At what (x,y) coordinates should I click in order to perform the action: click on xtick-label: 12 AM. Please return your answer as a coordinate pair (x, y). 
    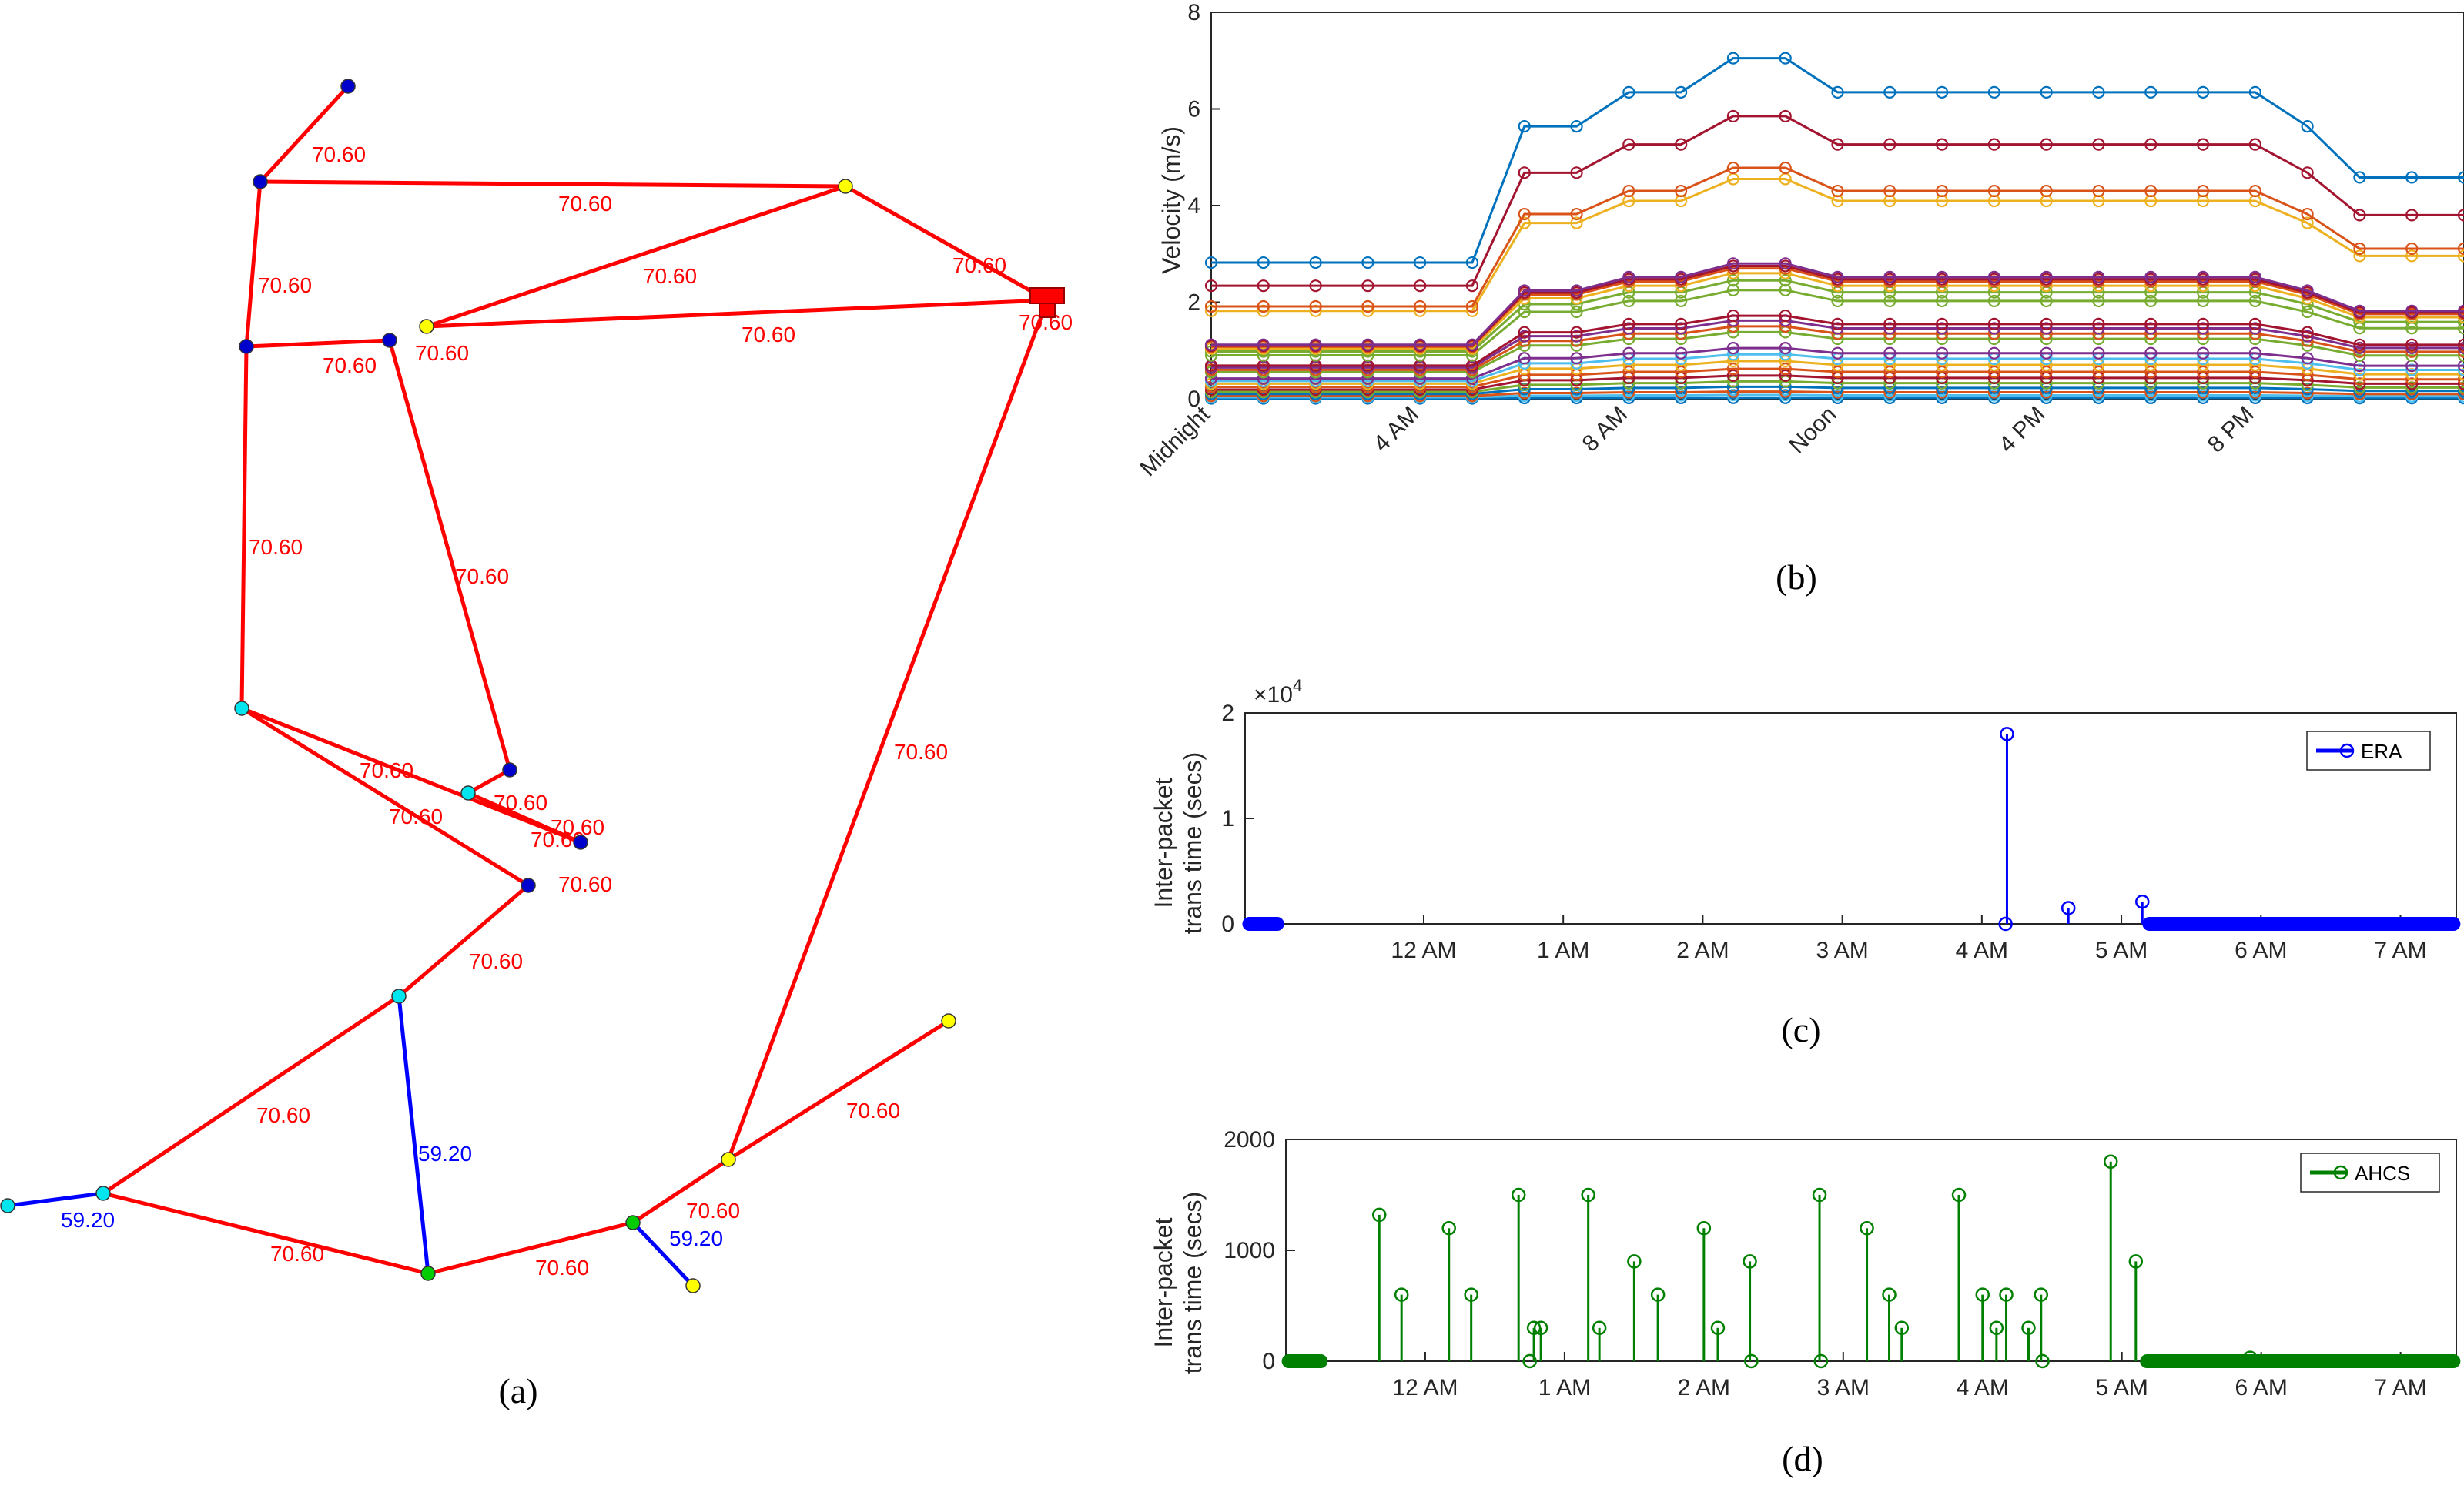
    Looking at the image, I should click on (1423, 951).